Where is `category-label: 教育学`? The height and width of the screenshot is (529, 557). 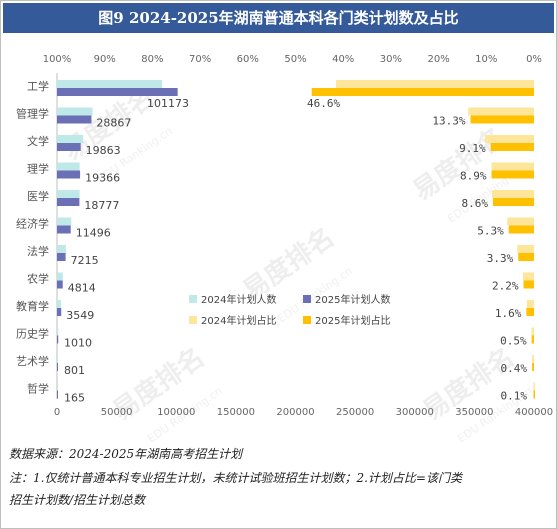
category-label: 教育学 is located at coordinates (32, 306).